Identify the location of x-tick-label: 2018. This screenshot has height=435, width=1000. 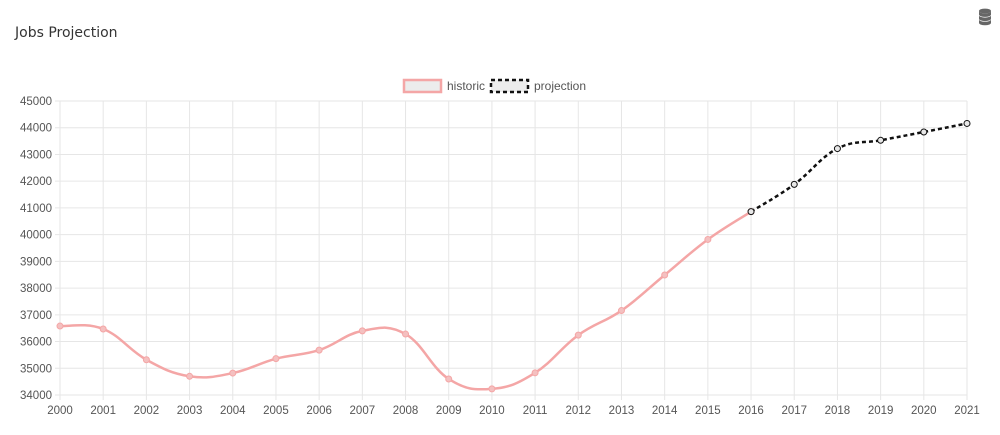
(838, 411).